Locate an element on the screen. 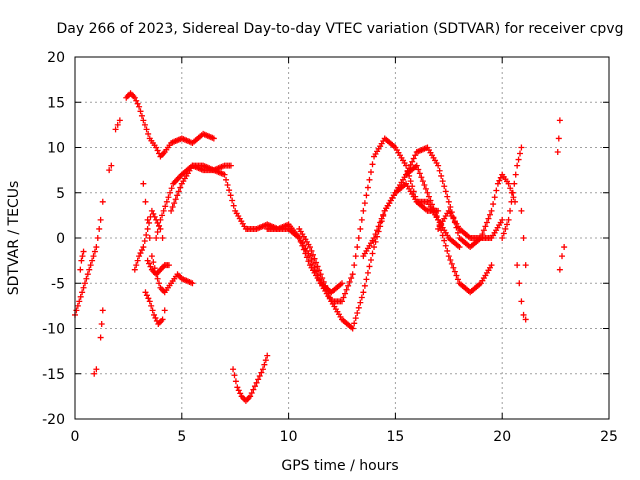 Image resolution: width=640 pixels, height=480 pixels. x-tick-label: 0 is located at coordinates (75, 437).